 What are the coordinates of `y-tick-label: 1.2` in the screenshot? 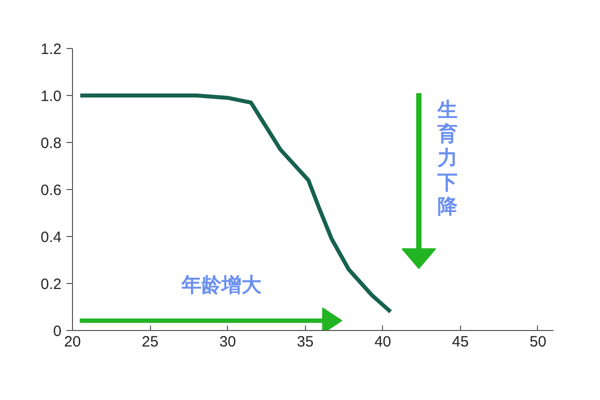 It's located at (51, 49).